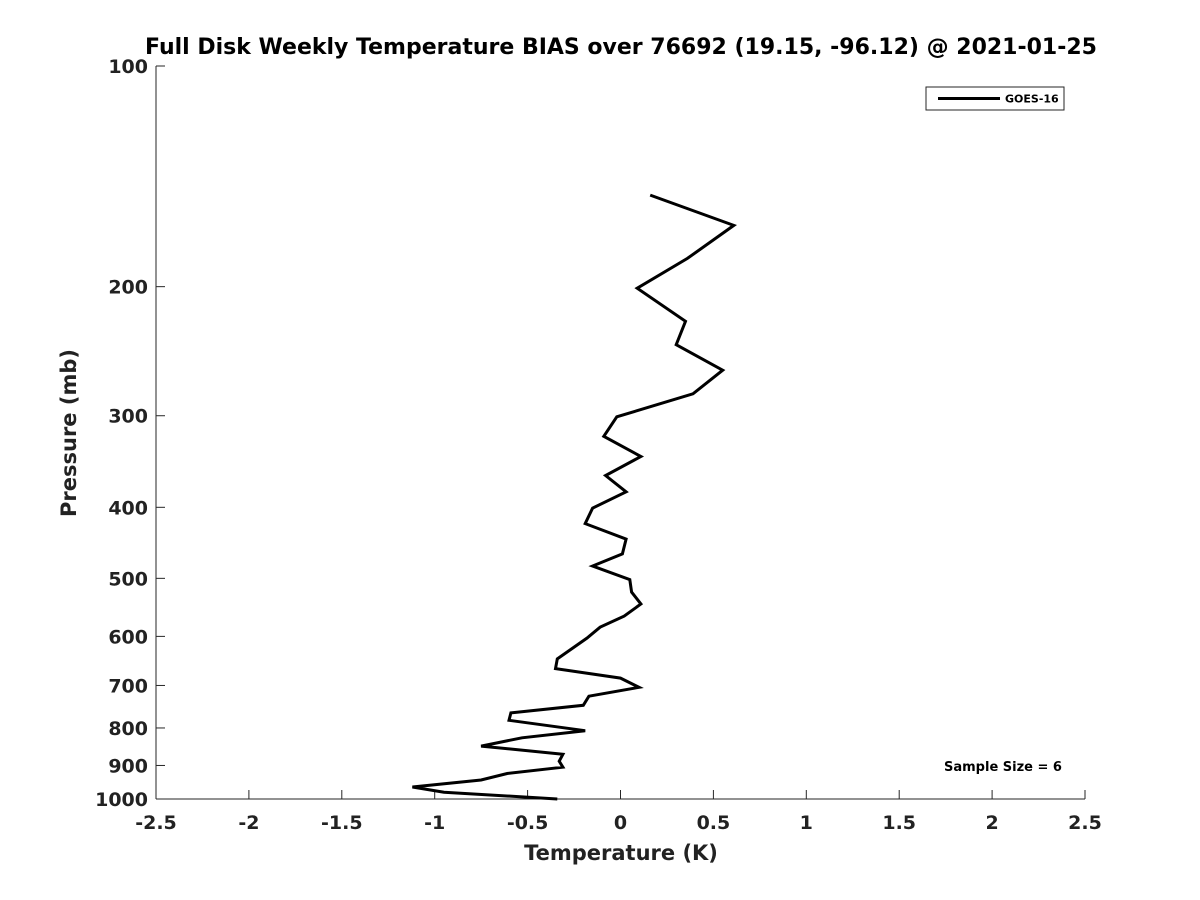 The image size is (1200, 900). What do you see at coordinates (1085, 823) in the screenshot?
I see `x-tick-label: 2.5` at bounding box center [1085, 823].